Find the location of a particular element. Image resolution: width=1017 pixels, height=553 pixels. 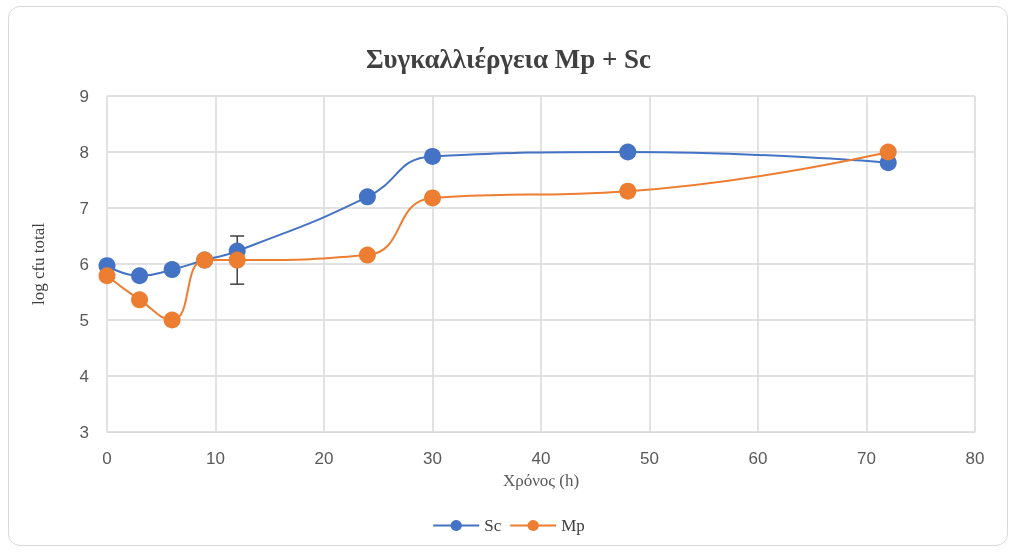

x-tick-label: 40 is located at coordinates (541, 458).